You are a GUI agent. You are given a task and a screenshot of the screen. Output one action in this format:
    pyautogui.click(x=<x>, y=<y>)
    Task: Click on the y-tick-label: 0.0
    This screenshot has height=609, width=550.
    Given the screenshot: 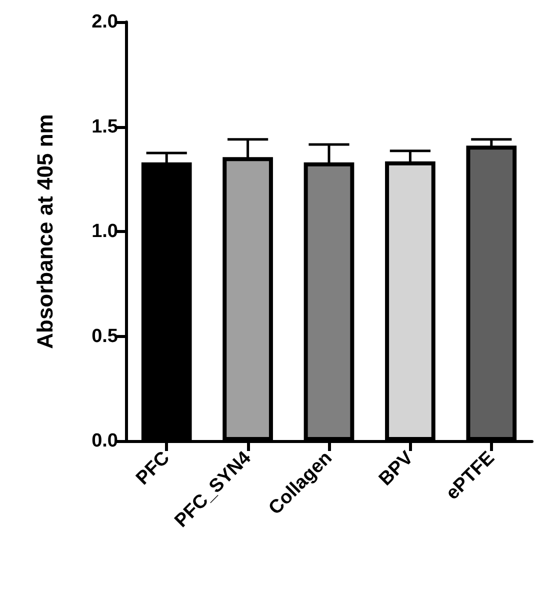 What is the action you would take?
    pyautogui.click(x=105, y=441)
    